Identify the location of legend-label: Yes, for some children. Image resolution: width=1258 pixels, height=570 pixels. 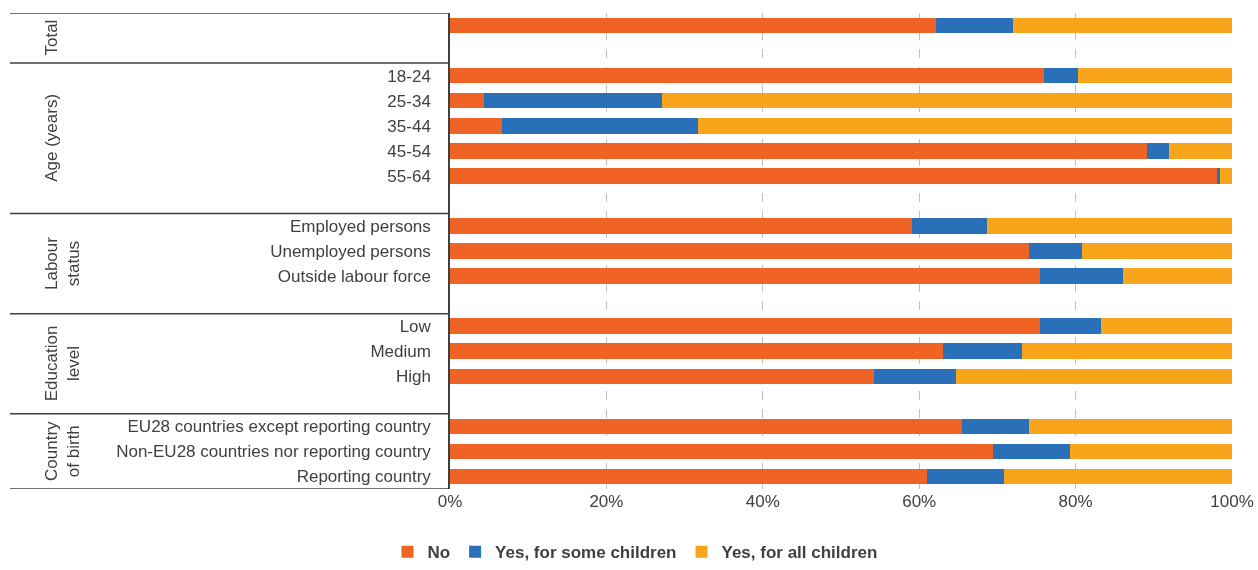
(586, 553).